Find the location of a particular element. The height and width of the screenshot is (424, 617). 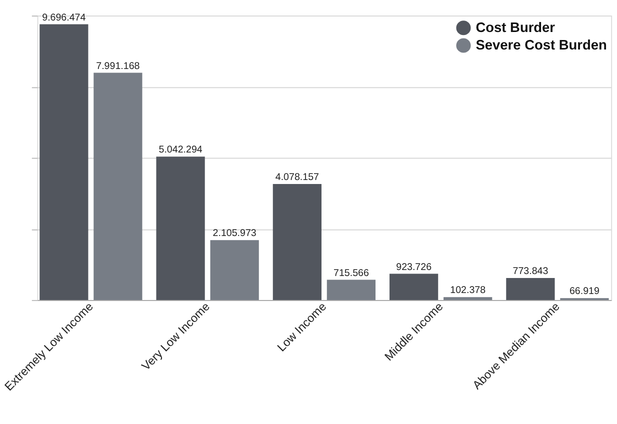

data-label: 923.726 is located at coordinates (414, 267).